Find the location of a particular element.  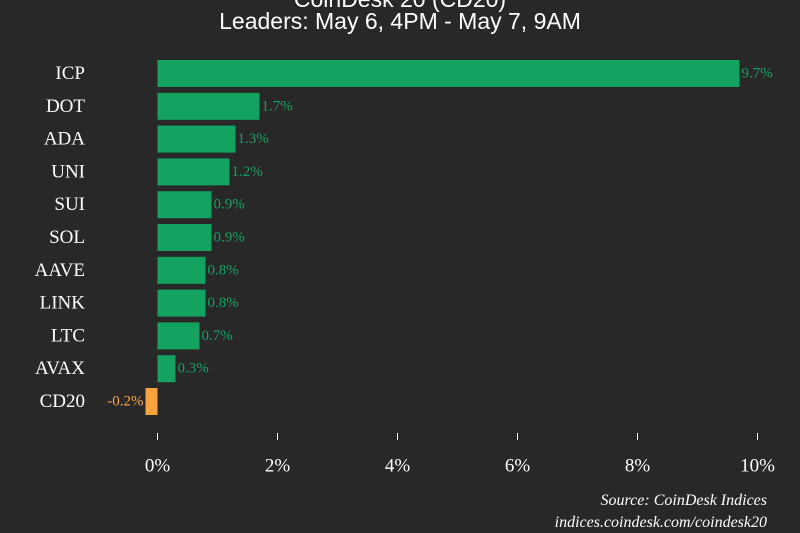

source-url: indices.coindesk.com/coindesk20 is located at coordinates (661, 522).